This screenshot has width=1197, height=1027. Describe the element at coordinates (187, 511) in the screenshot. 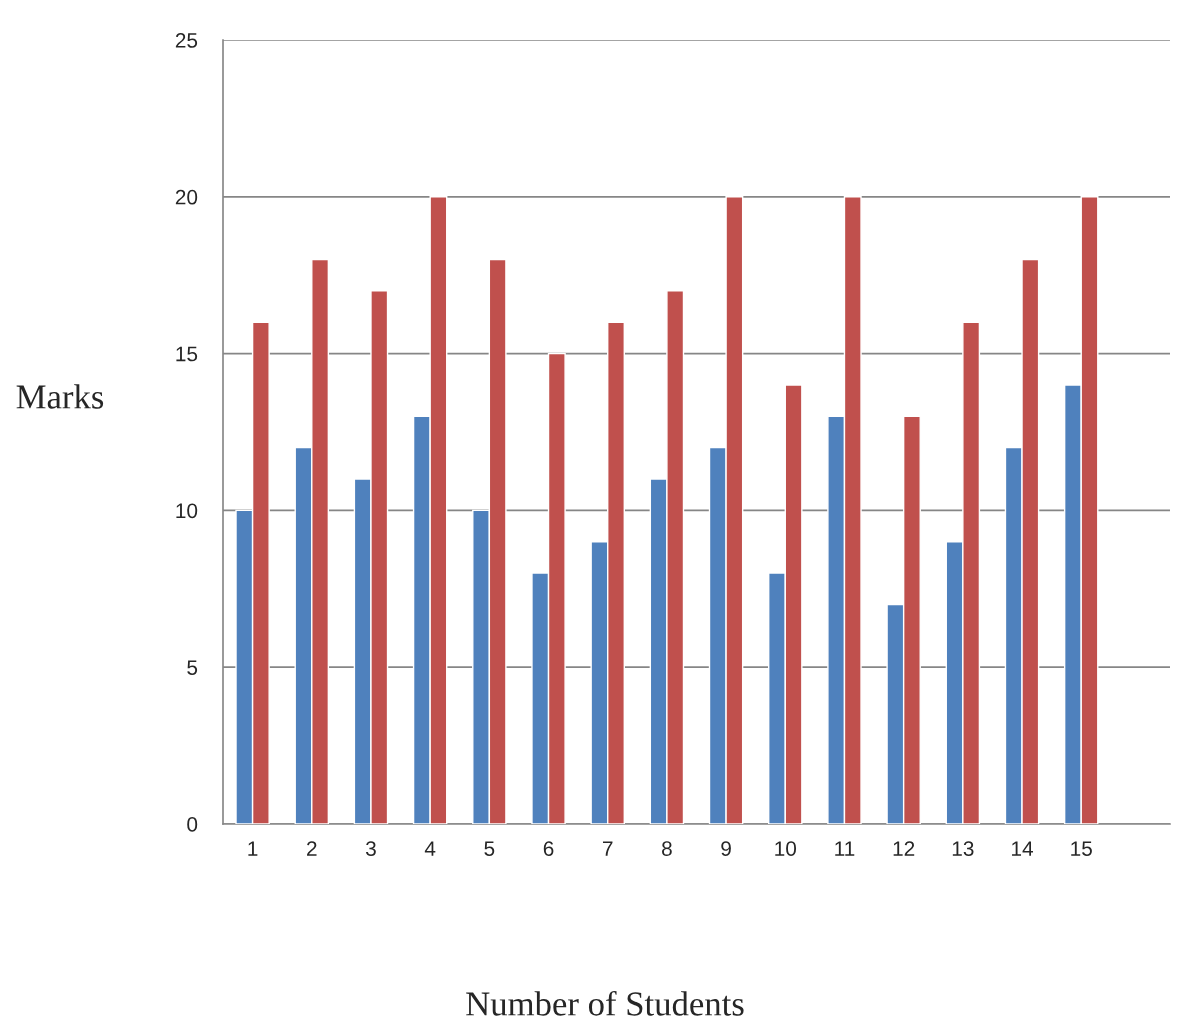

I see `y-tick-label: 10` at that location.